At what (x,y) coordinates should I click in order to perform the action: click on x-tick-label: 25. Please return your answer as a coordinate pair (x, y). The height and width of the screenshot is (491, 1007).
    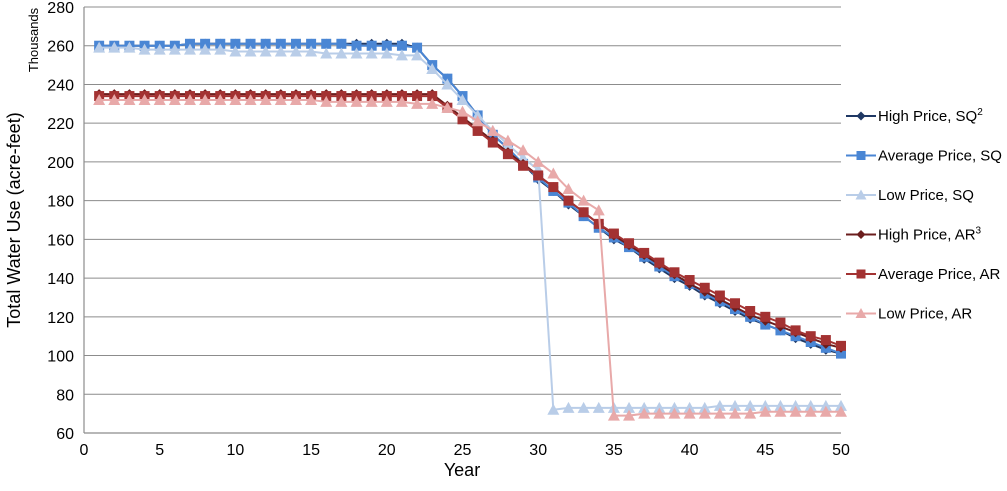
    Looking at the image, I should click on (463, 450).